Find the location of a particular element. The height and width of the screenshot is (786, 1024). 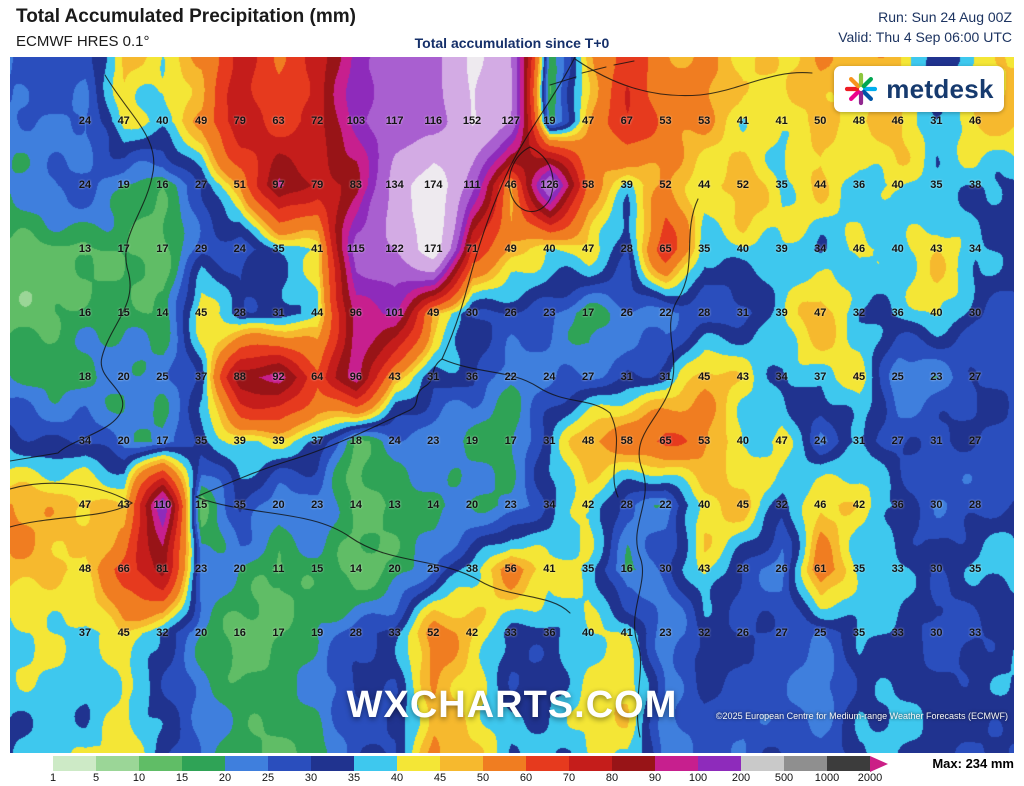

metdesk-logo: metdesk is located at coordinates (919, 89).